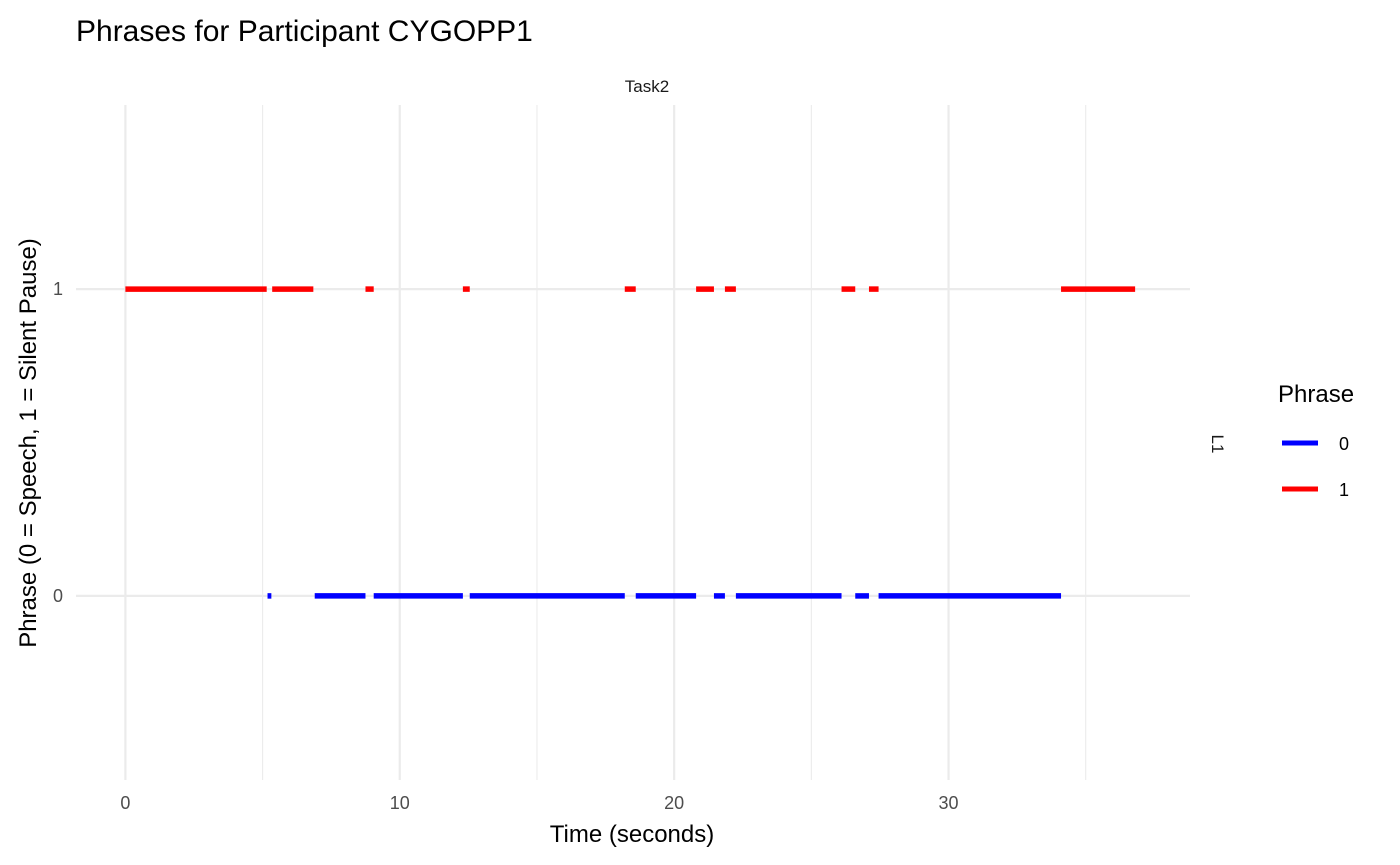 The width and height of the screenshot is (1400, 865). What do you see at coordinates (1344, 444) in the screenshot?
I see `legend-label-0: 0` at bounding box center [1344, 444].